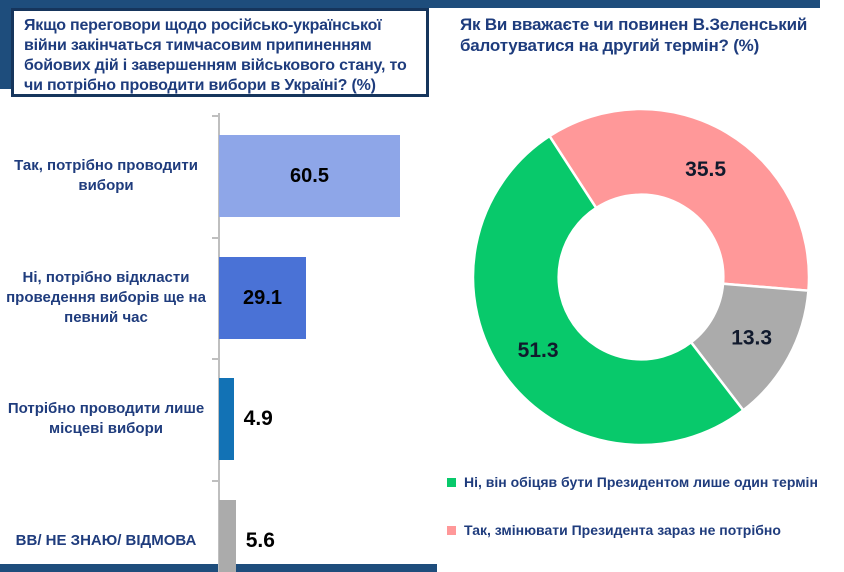 The width and height of the screenshot is (844, 572). Describe the element at coordinates (258, 418) in the screenshot. I see `bar-value-label: 4.9` at that location.